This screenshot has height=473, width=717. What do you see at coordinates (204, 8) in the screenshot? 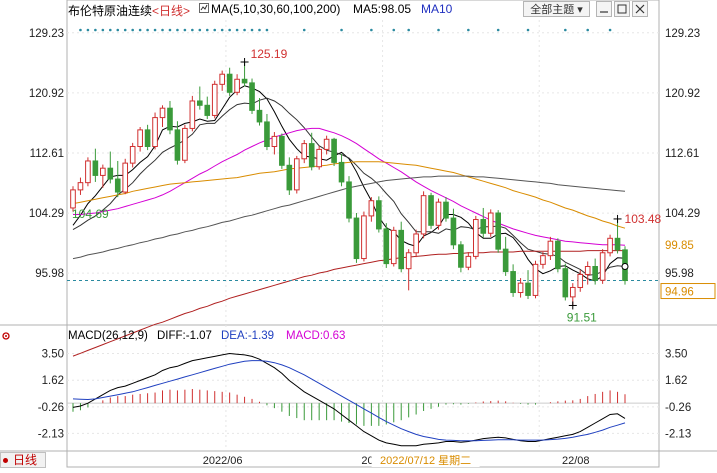
I see `ma-settings-icon` at bounding box center [204, 8].